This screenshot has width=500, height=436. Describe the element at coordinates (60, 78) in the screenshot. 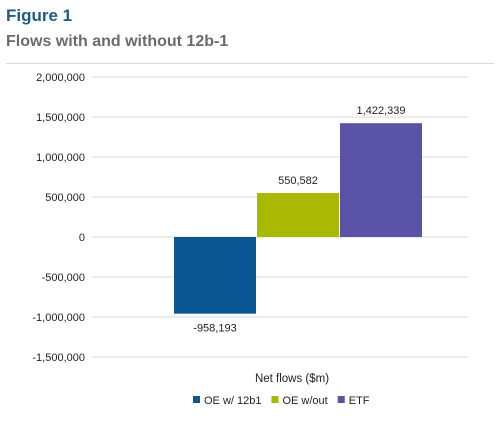

I see `y-tick-label: 2,000,000` at that location.